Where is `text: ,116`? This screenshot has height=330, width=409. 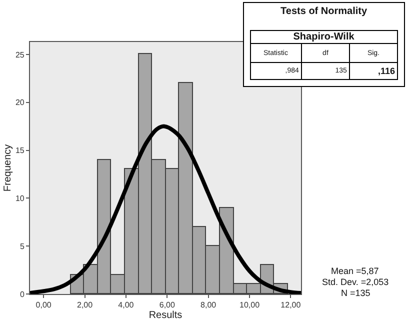 text: ,116 is located at coordinates (386, 71).